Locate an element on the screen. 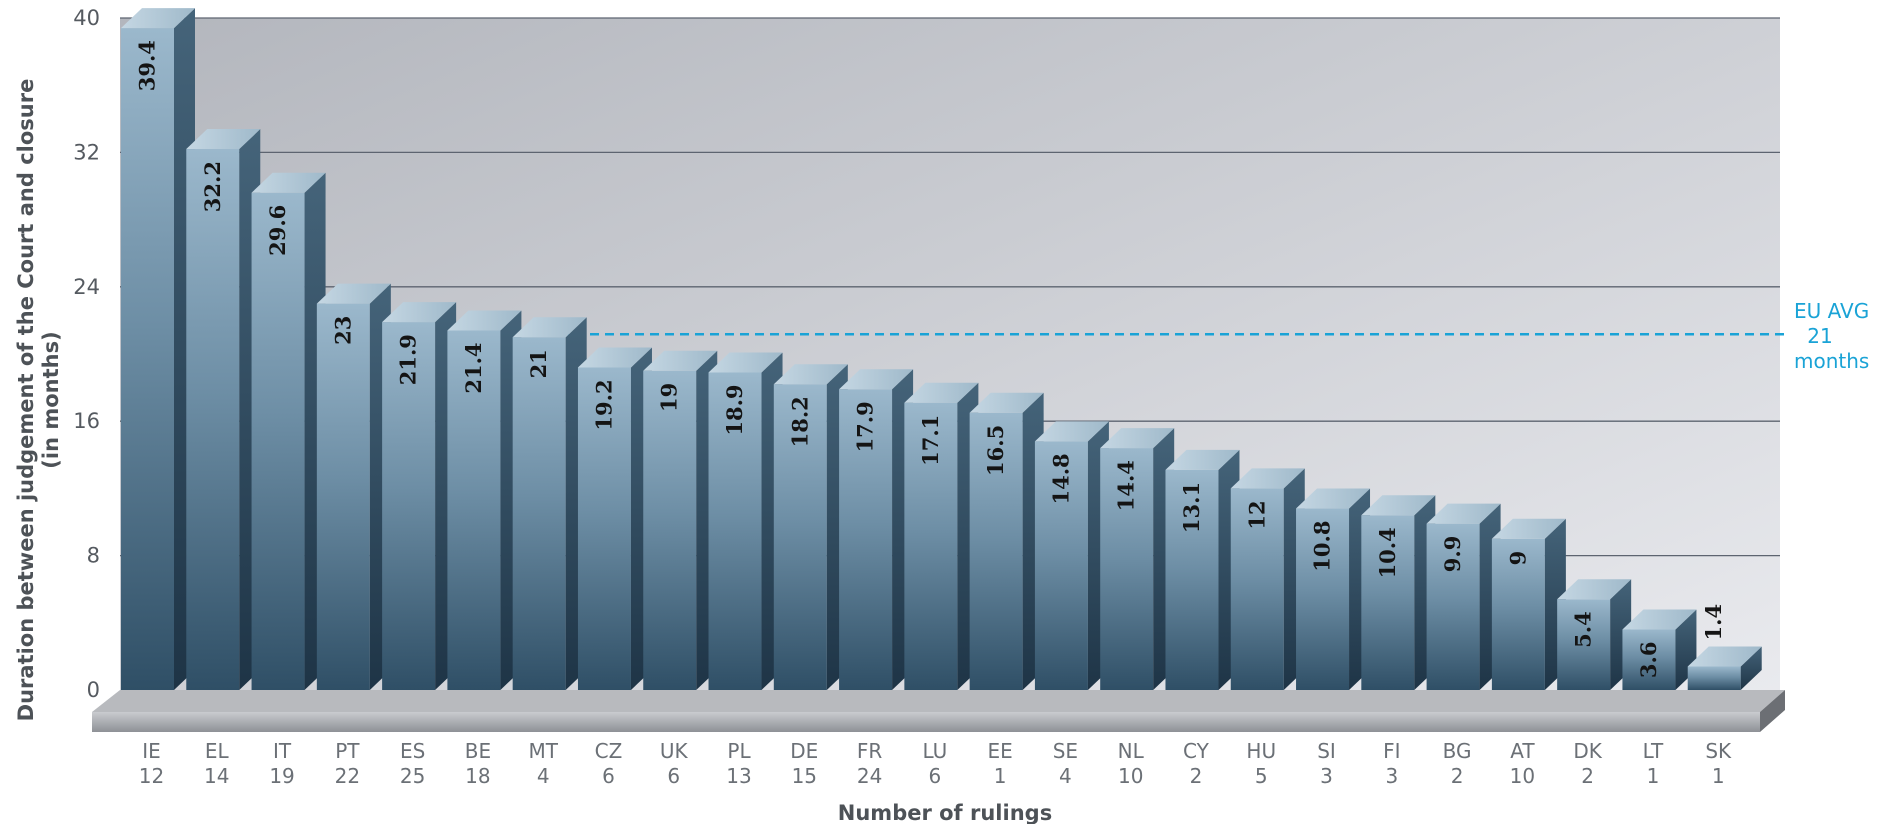 The height and width of the screenshot is (824, 1879). bar-side is located at coordinates (1751, 668).